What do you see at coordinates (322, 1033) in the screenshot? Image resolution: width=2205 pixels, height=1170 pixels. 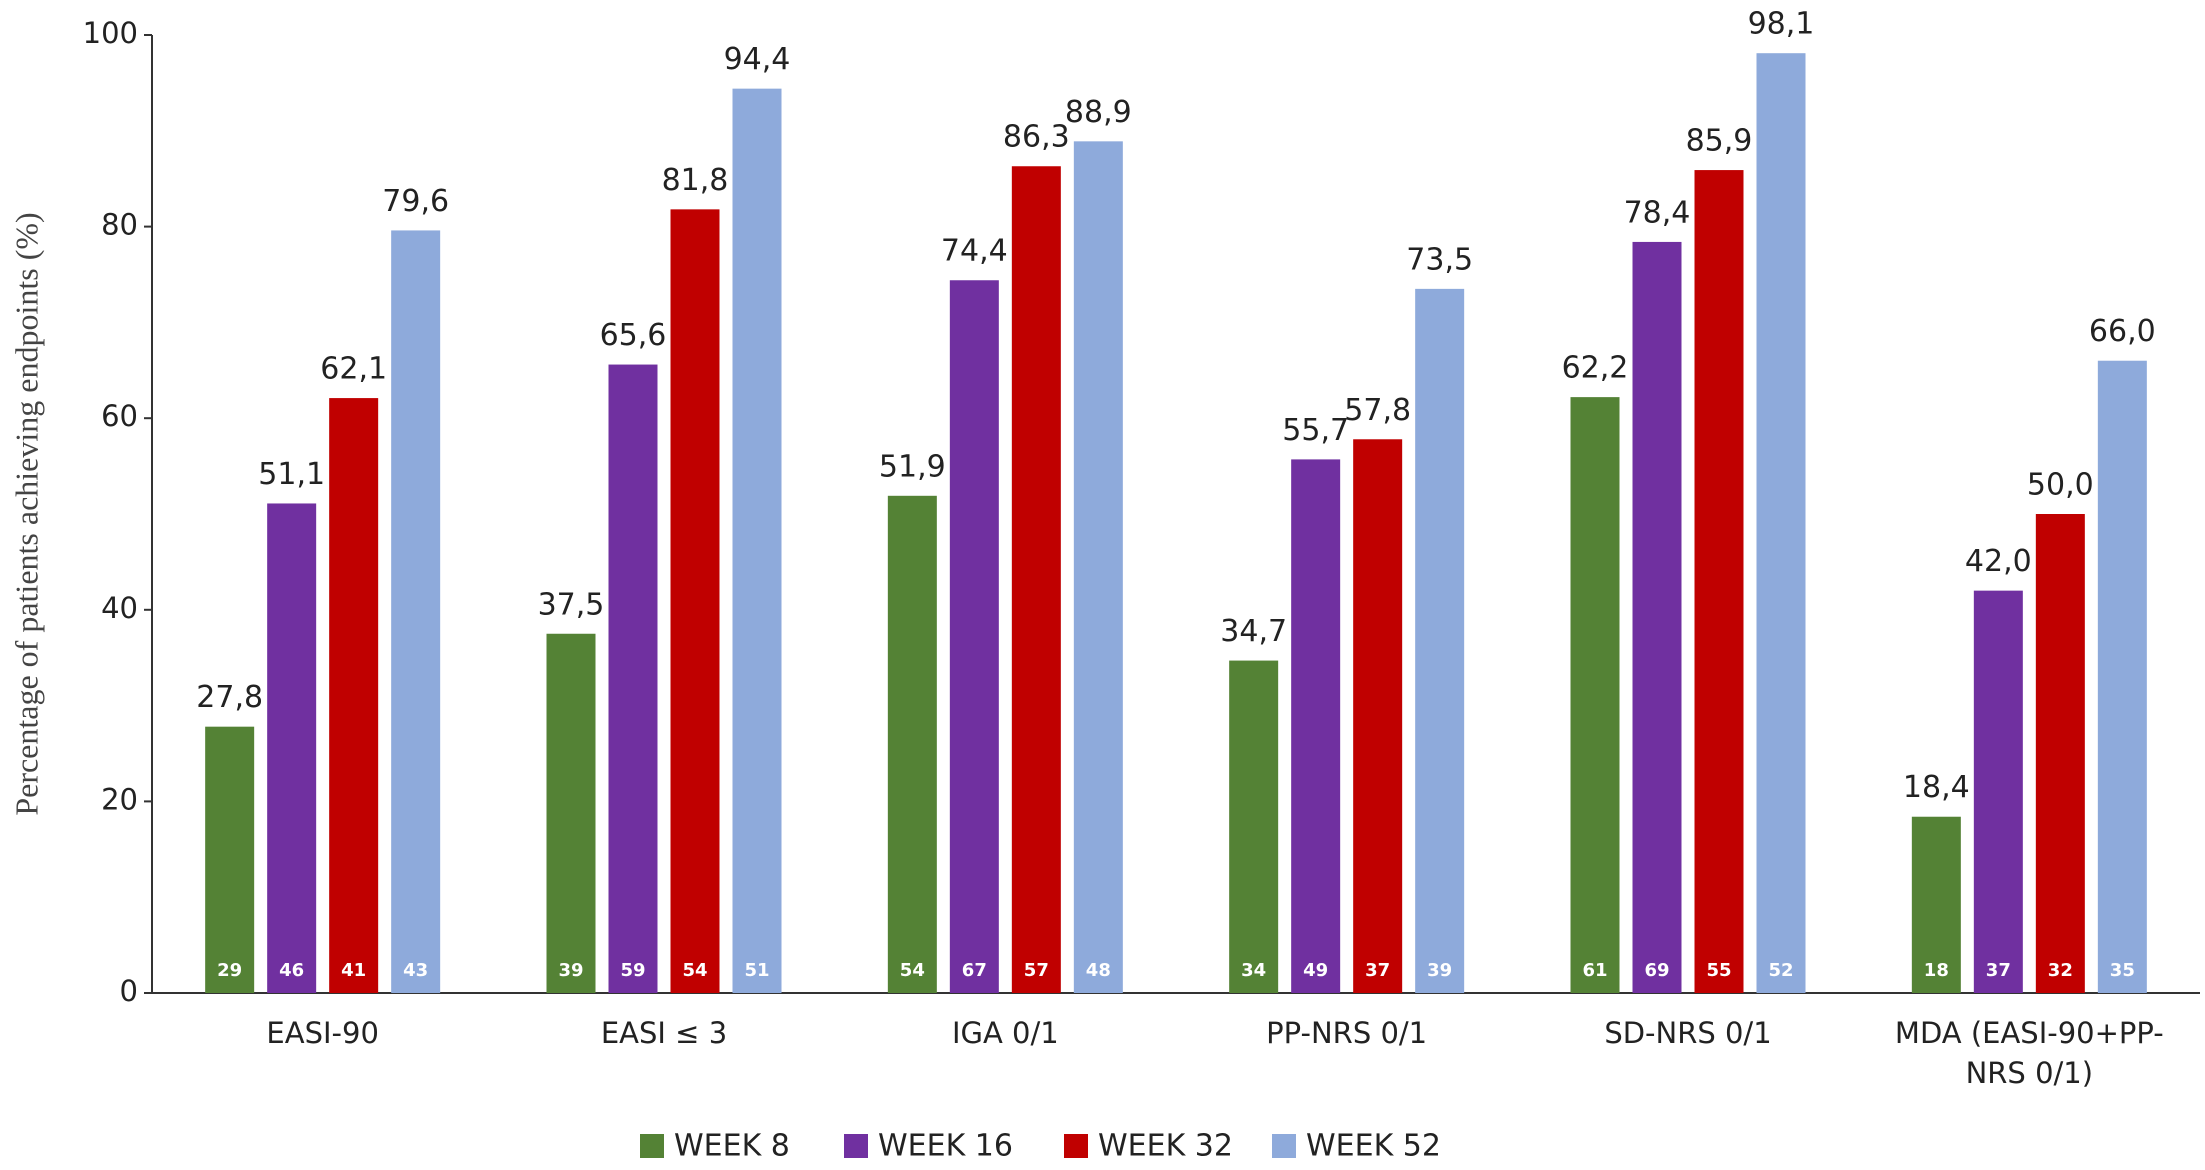 I see `x-tick-label: EASI-90` at bounding box center [322, 1033].